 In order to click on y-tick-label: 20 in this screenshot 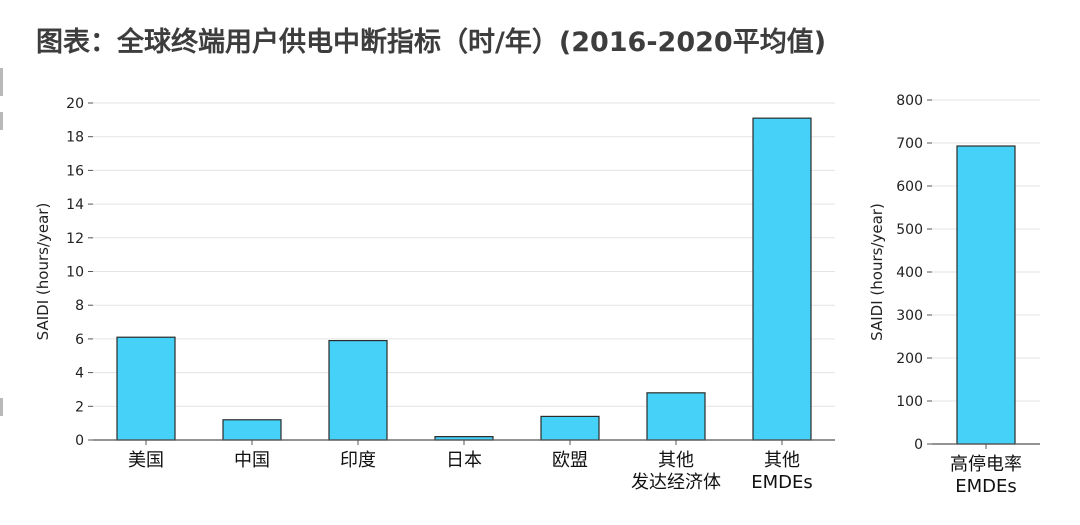, I will do `click(75, 104)`.